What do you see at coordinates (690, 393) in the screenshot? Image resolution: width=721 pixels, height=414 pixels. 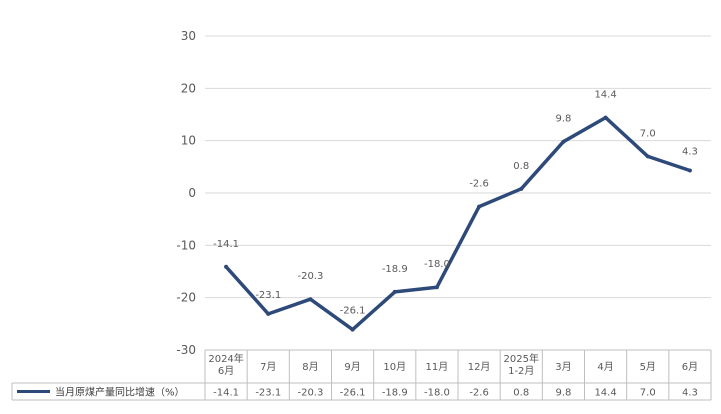 I see `table-value: 4.3` at bounding box center [690, 393].